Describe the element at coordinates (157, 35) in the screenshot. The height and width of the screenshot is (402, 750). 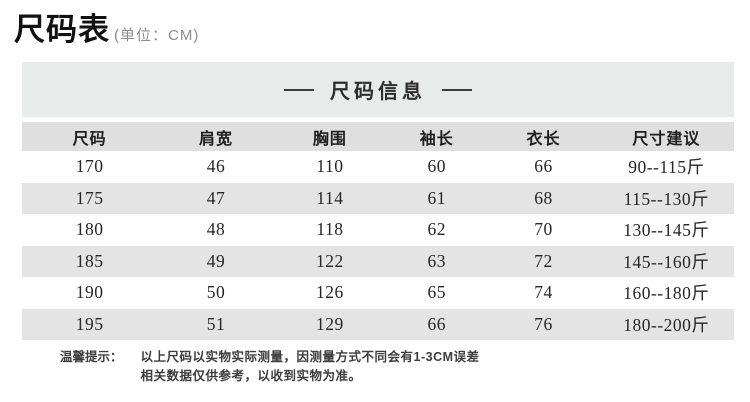
I see `page-subtitle: (单位：CM)` at that location.